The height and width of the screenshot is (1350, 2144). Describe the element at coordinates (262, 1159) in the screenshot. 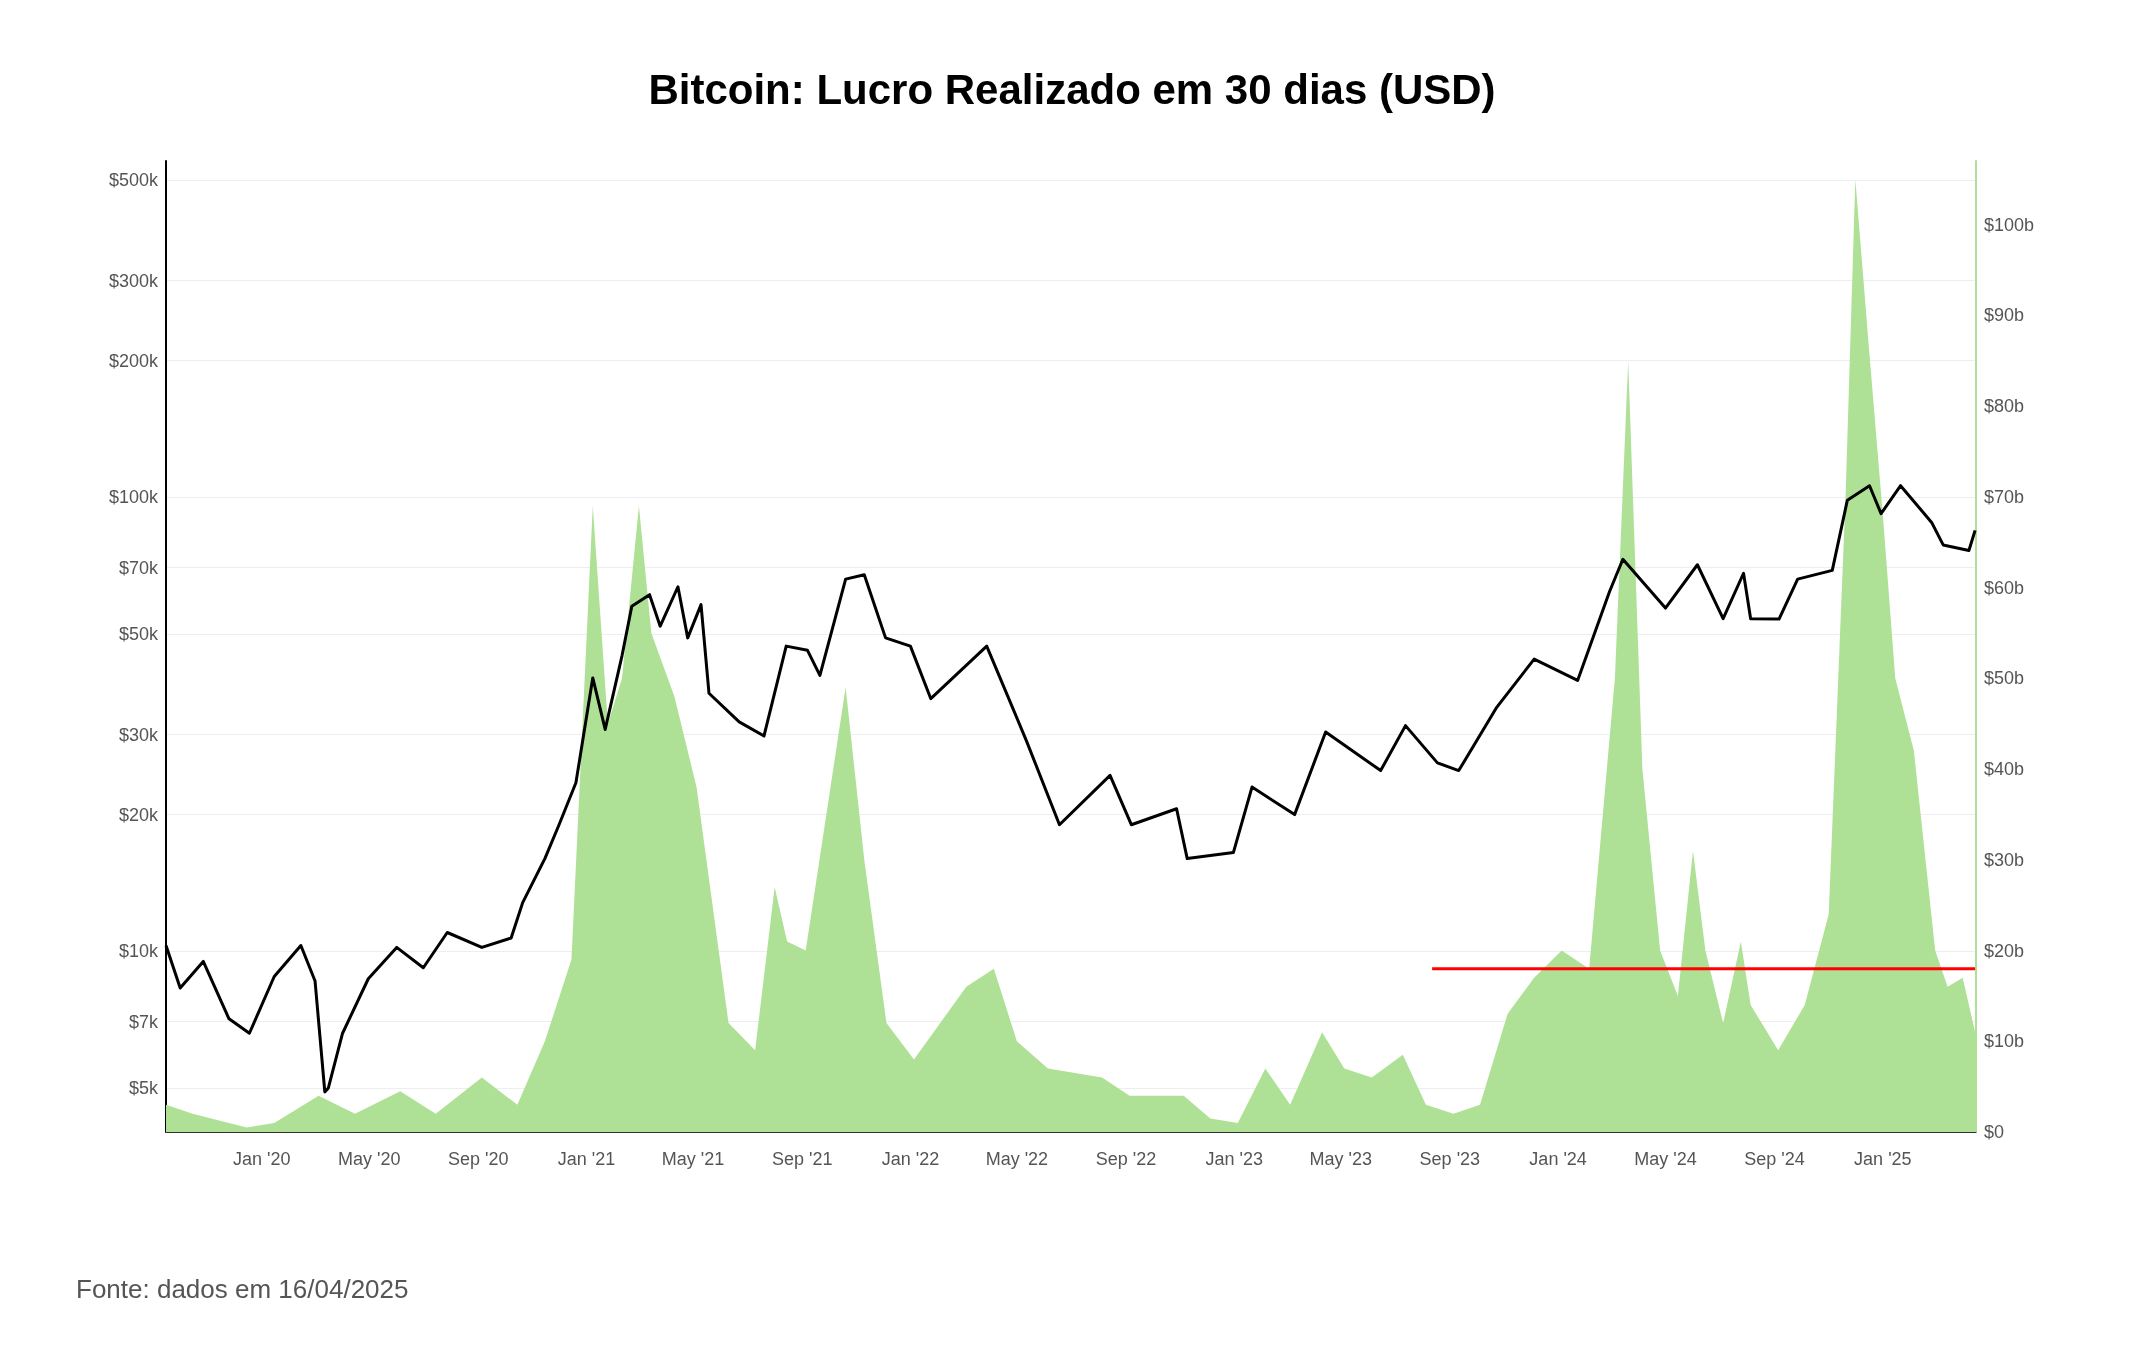

I see `x-tick-label: Jan '20` at that location.